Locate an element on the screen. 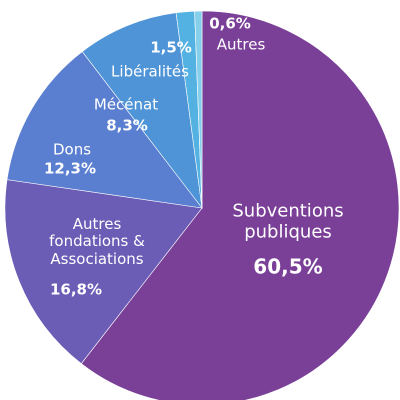 This screenshot has height=400, width=400. slice-label: Autres fondations & Associations is located at coordinates (97, 241).